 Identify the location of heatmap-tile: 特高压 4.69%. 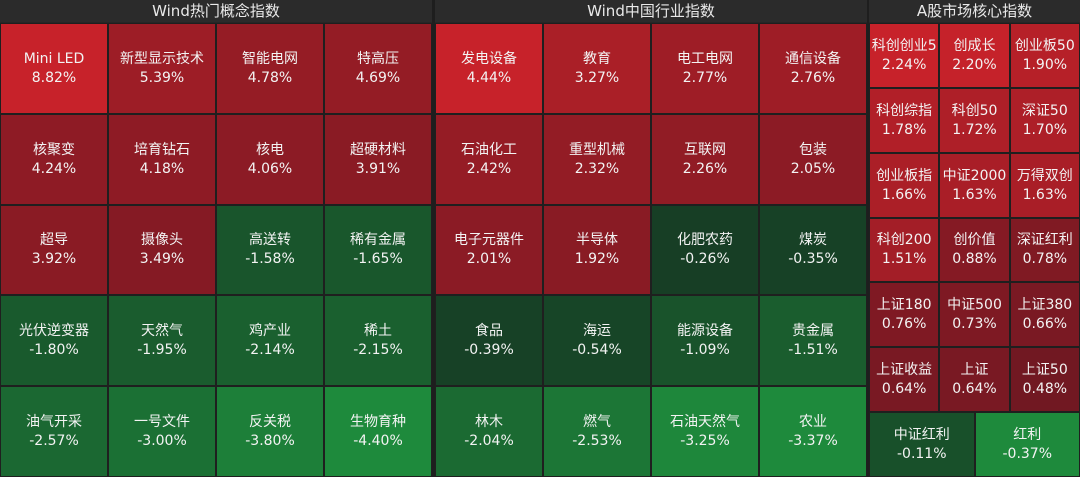
(378, 68).